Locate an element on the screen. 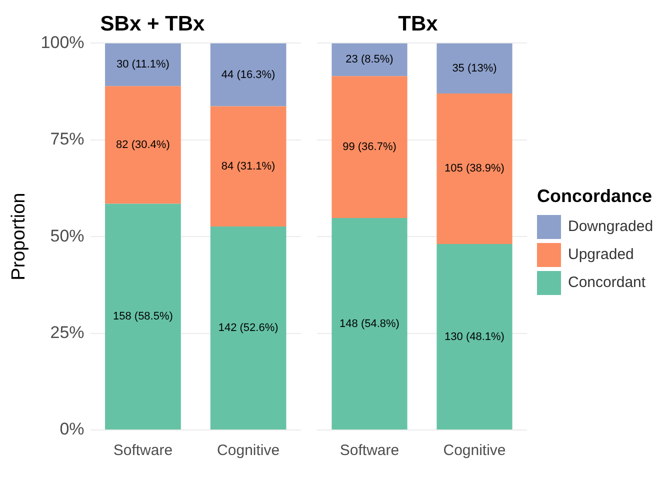 This screenshot has height=482, width=661. data-label: 84 (31.1%) is located at coordinates (248, 166).